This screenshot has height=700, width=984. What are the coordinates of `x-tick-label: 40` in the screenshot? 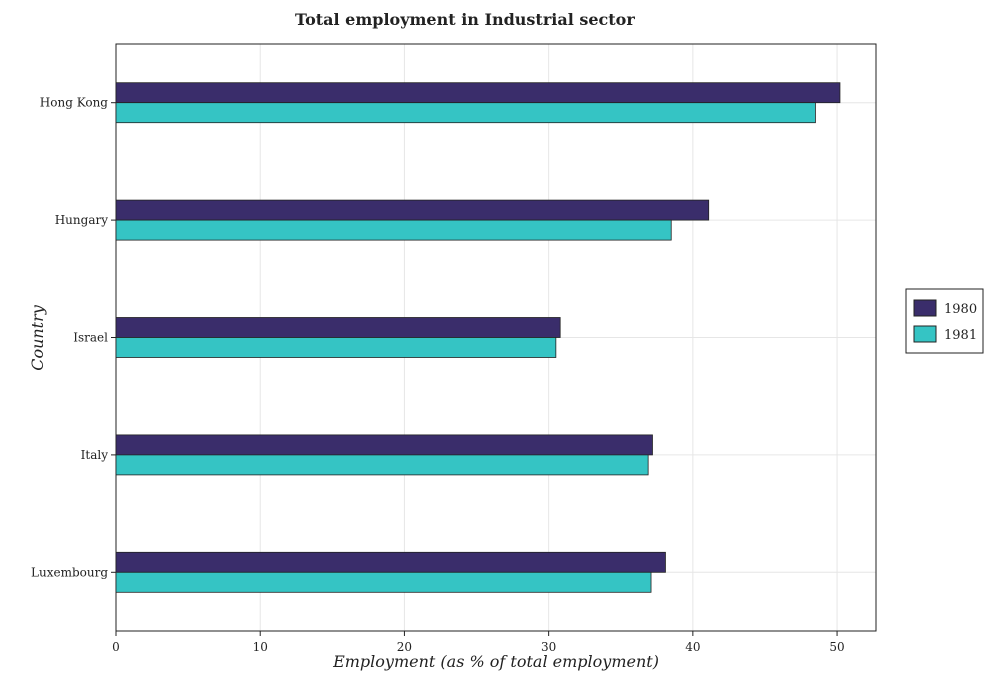 It's located at (692, 647).